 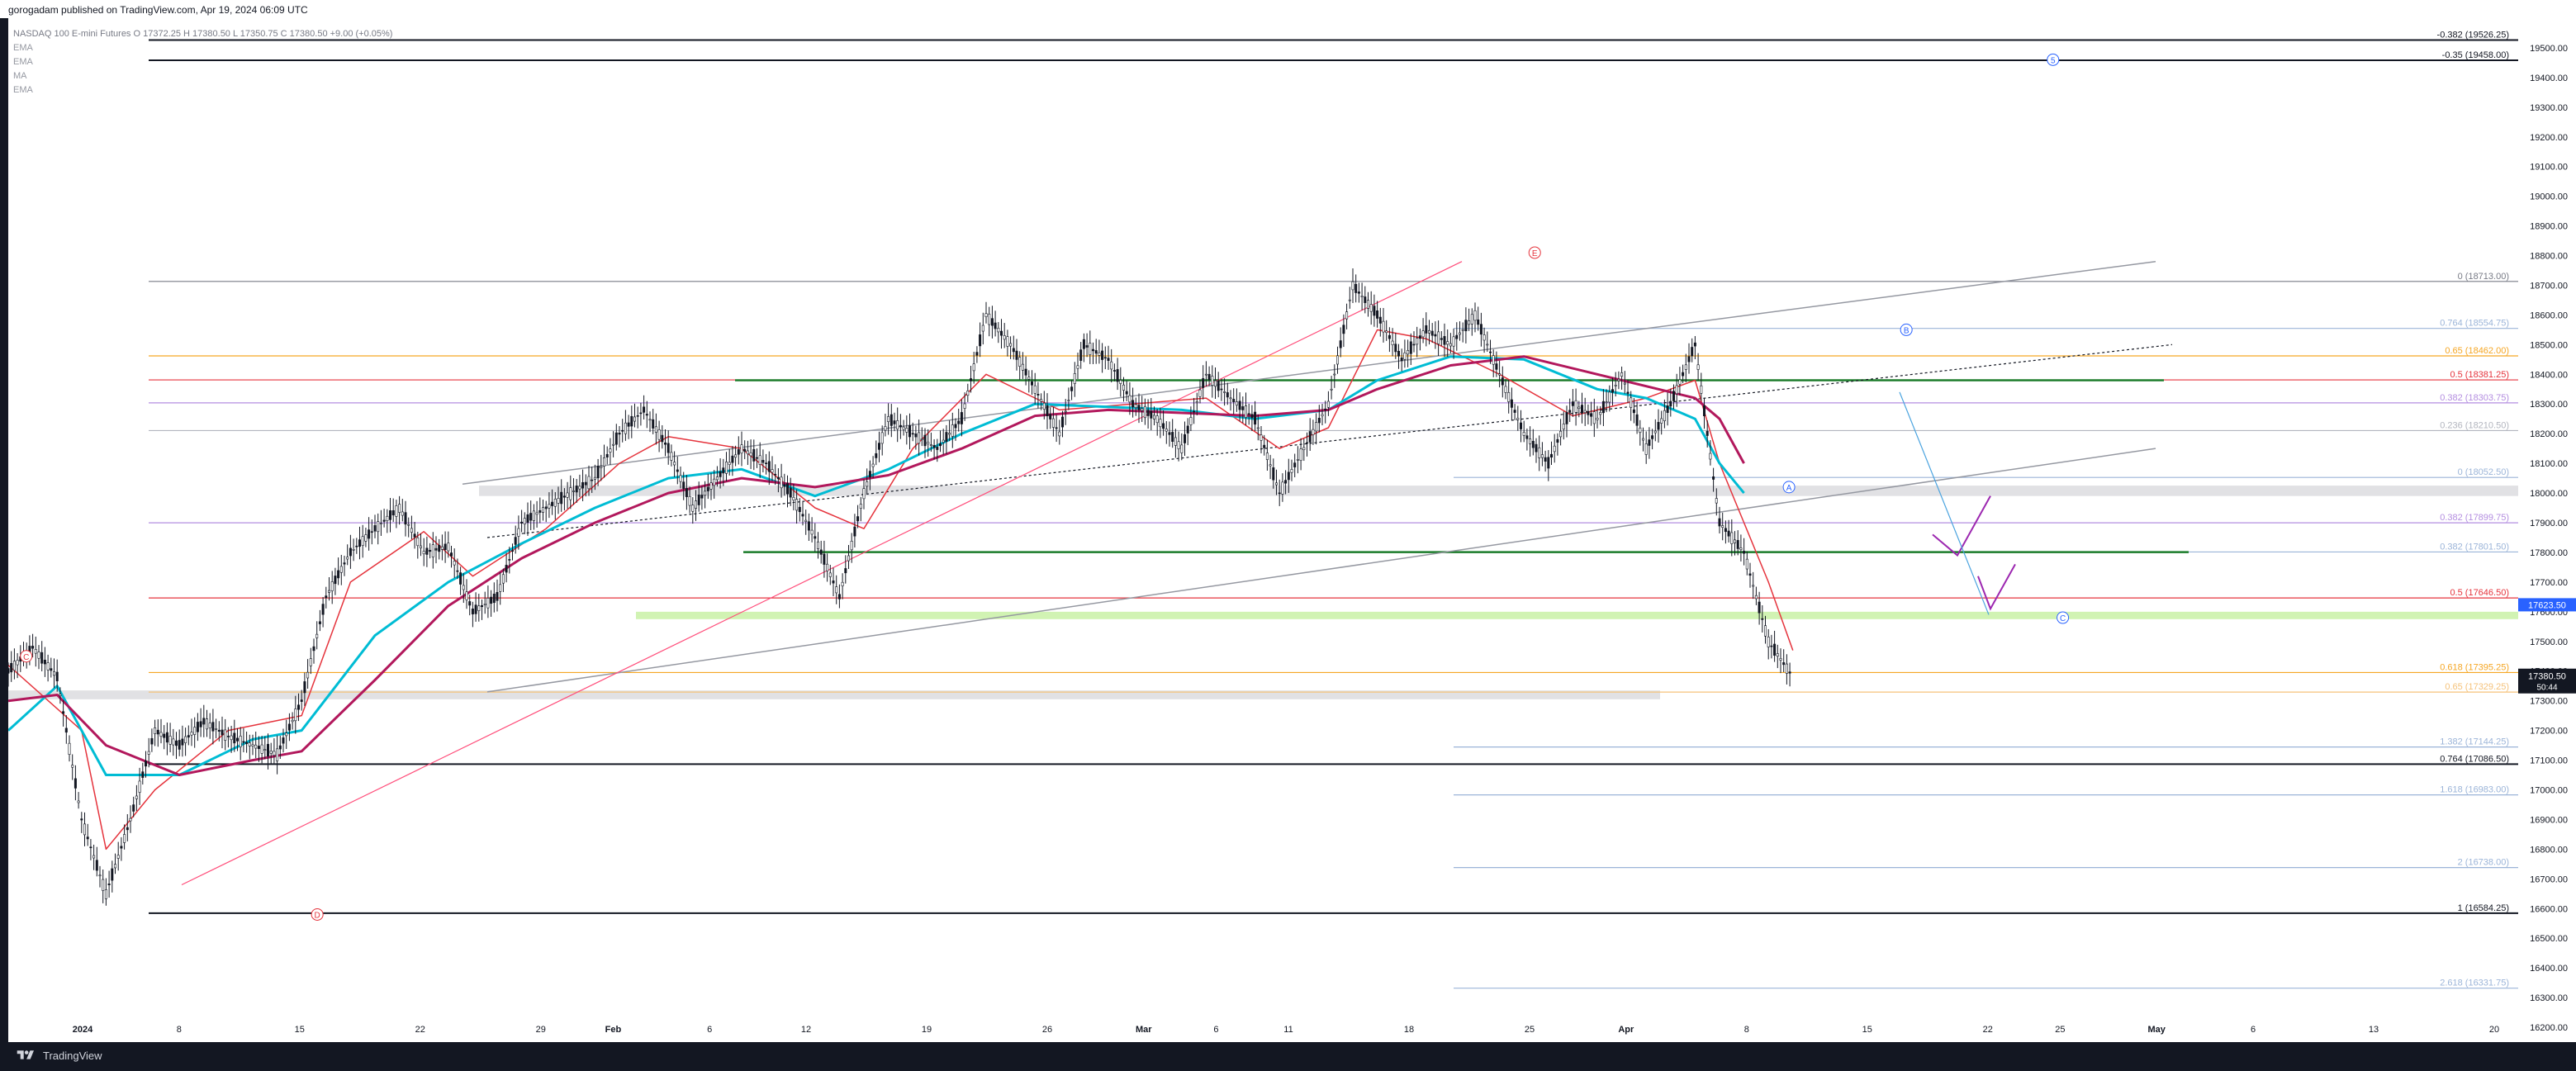 What do you see at coordinates (2483, 277) in the screenshot?
I see `level-label: 0 (18713.00)` at bounding box center [2483, 277].